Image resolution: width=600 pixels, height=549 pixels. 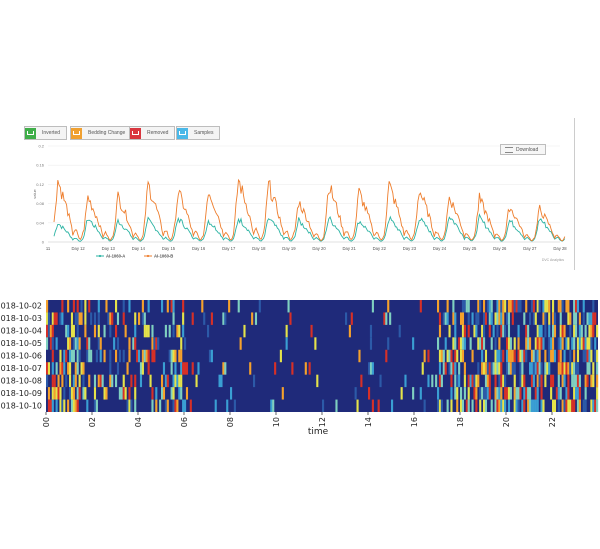 What do you see at coordinates (198, 133) in the screenshot?
I see `legend-button-samples: Samples` at bounding box center [198, 133].